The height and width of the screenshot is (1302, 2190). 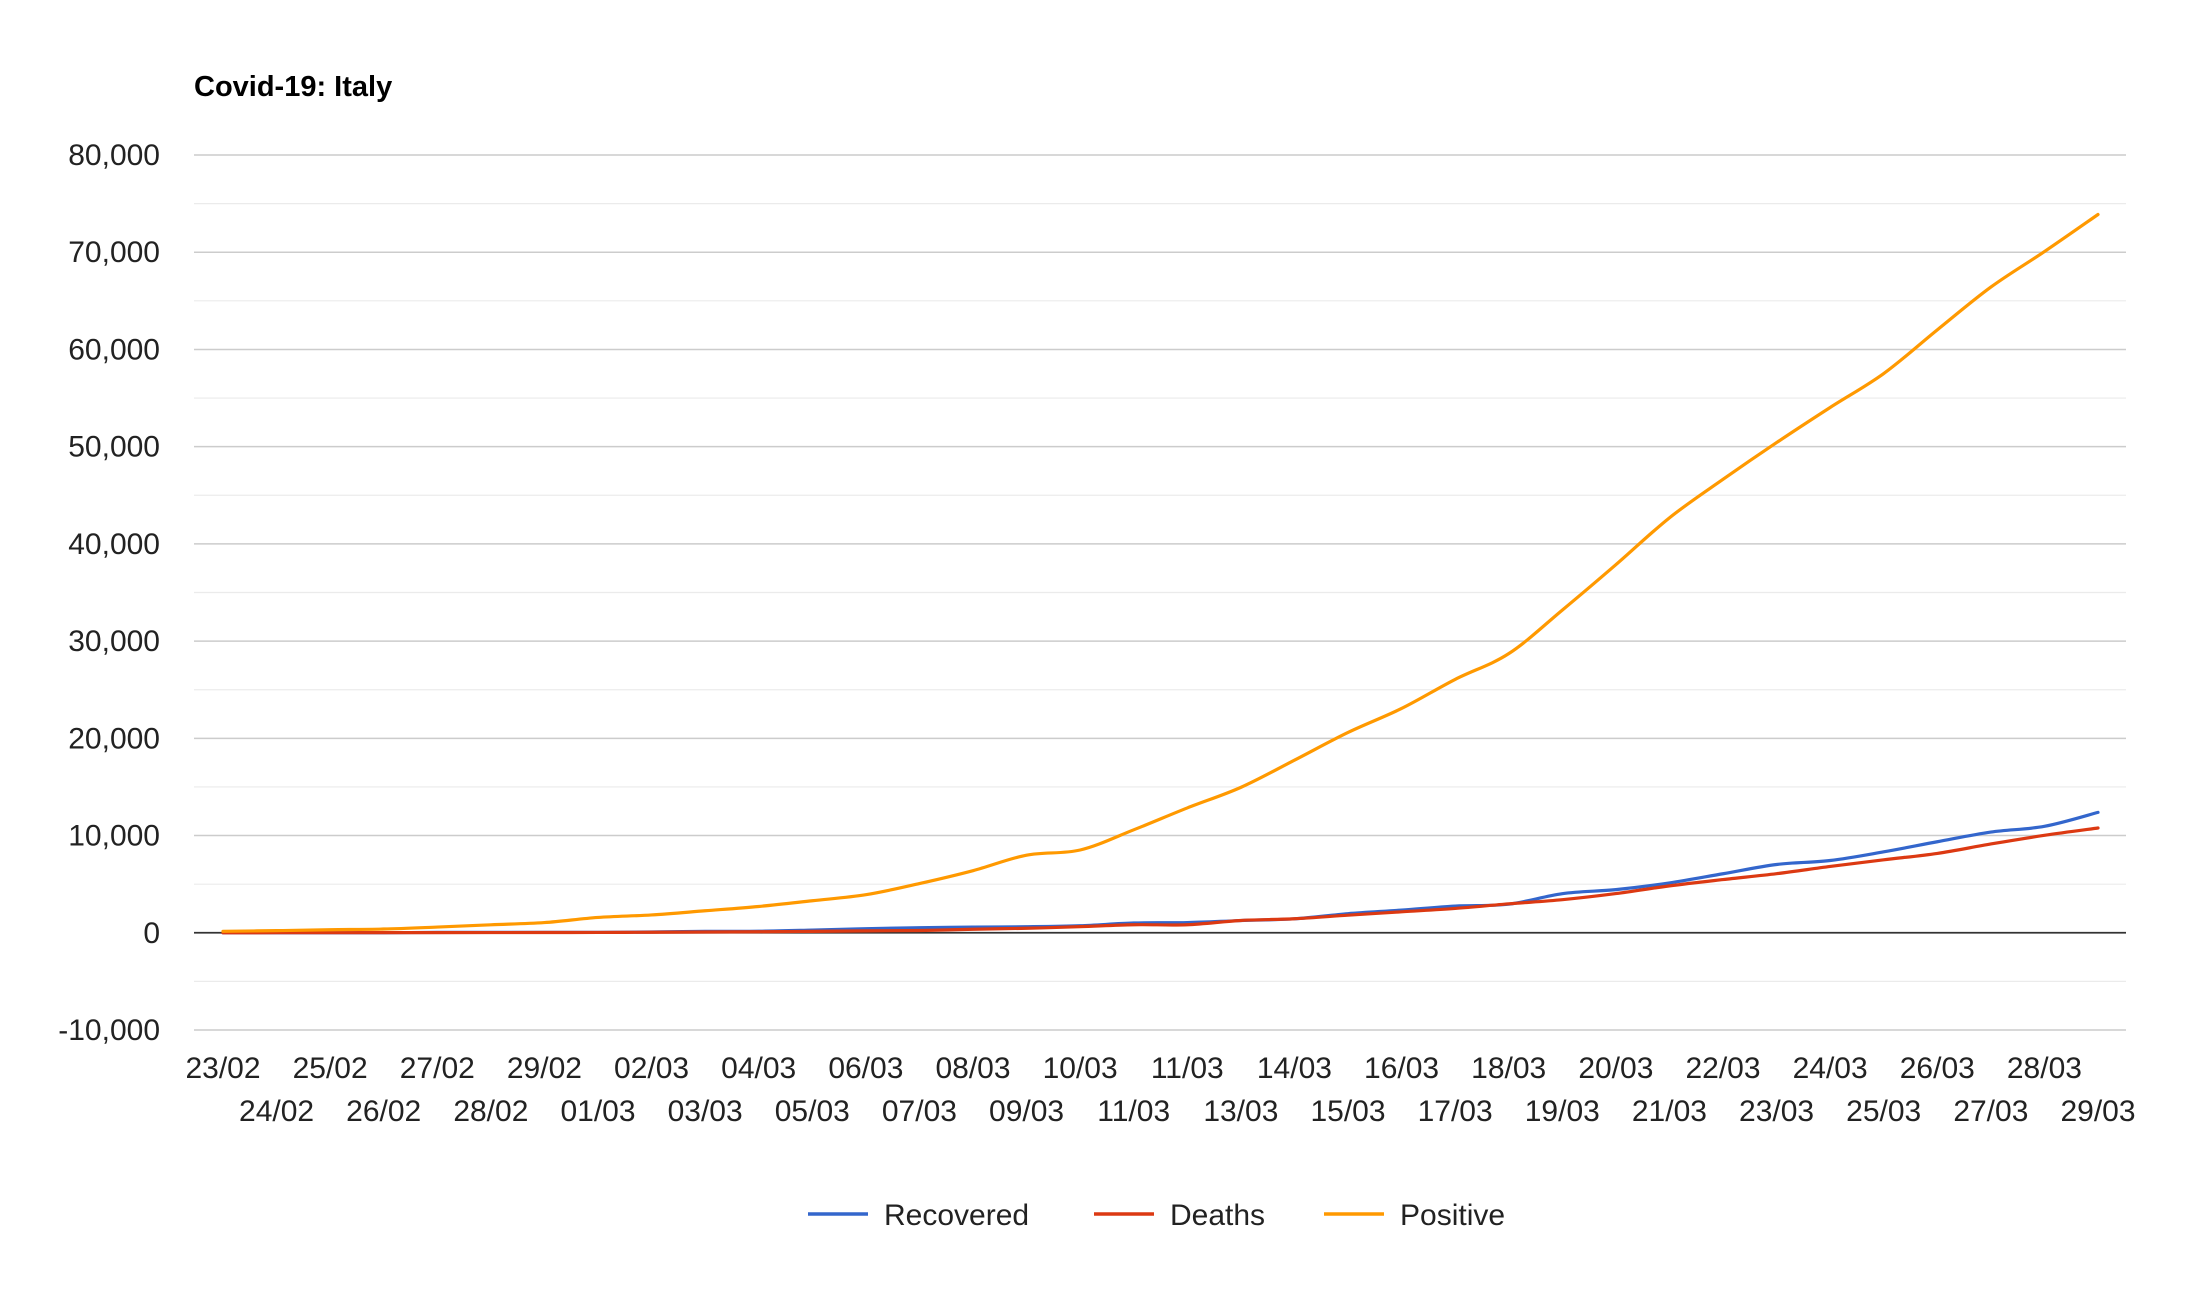 What do you see at coordinates (1937, 1068) in the screenshot?
I see `x-tick-label: 26/03` at bounding box center [1937, 1068].